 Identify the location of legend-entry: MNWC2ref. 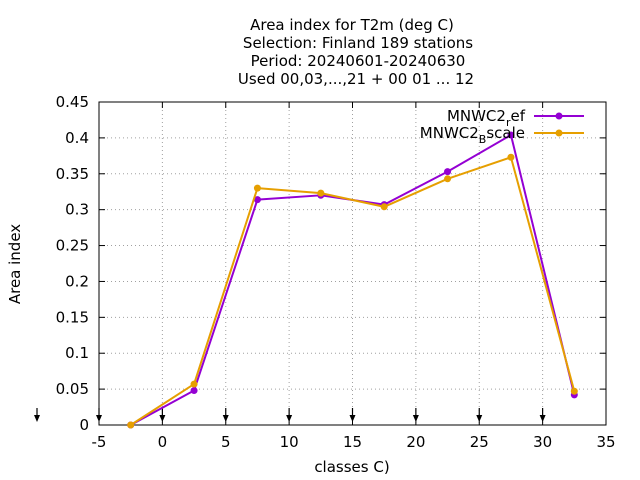
(515, 118).